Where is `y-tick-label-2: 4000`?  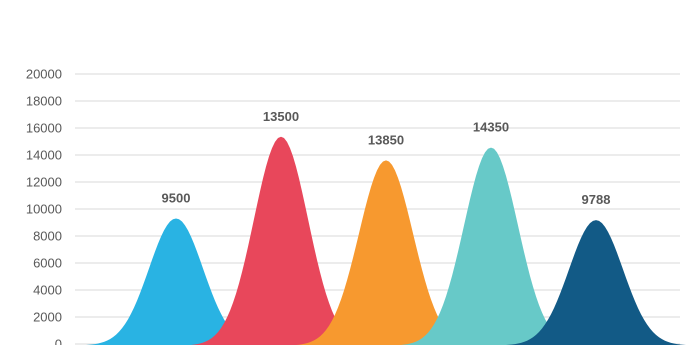
y-tick-label-2: 4000 is located at coordinates (47, 290).